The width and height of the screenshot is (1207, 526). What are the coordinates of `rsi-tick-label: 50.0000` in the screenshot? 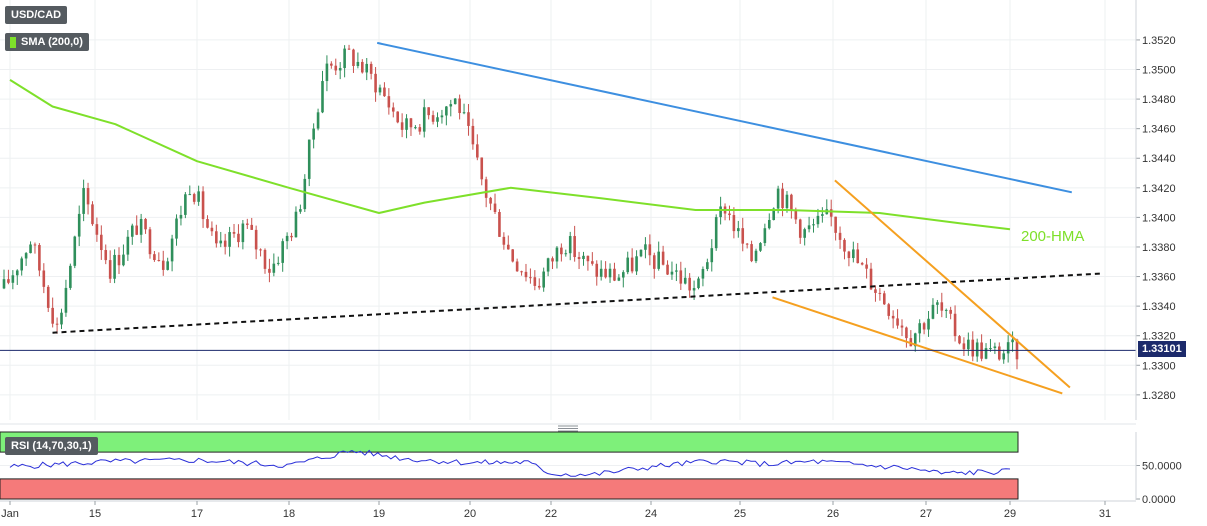 It's located at (1162, 467).